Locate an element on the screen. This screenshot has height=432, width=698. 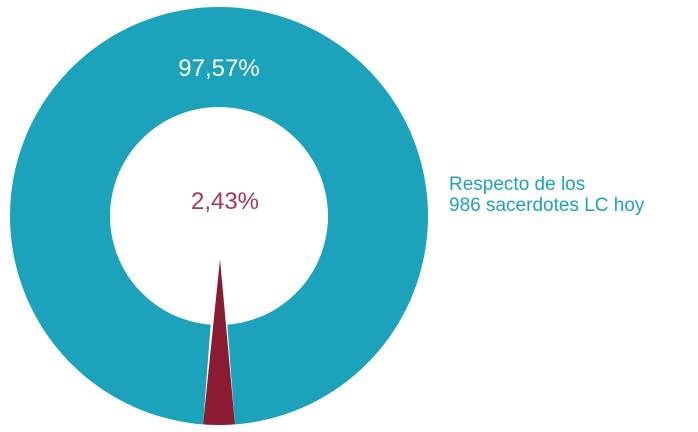
slice-minority is located at coordinates (219, 342).